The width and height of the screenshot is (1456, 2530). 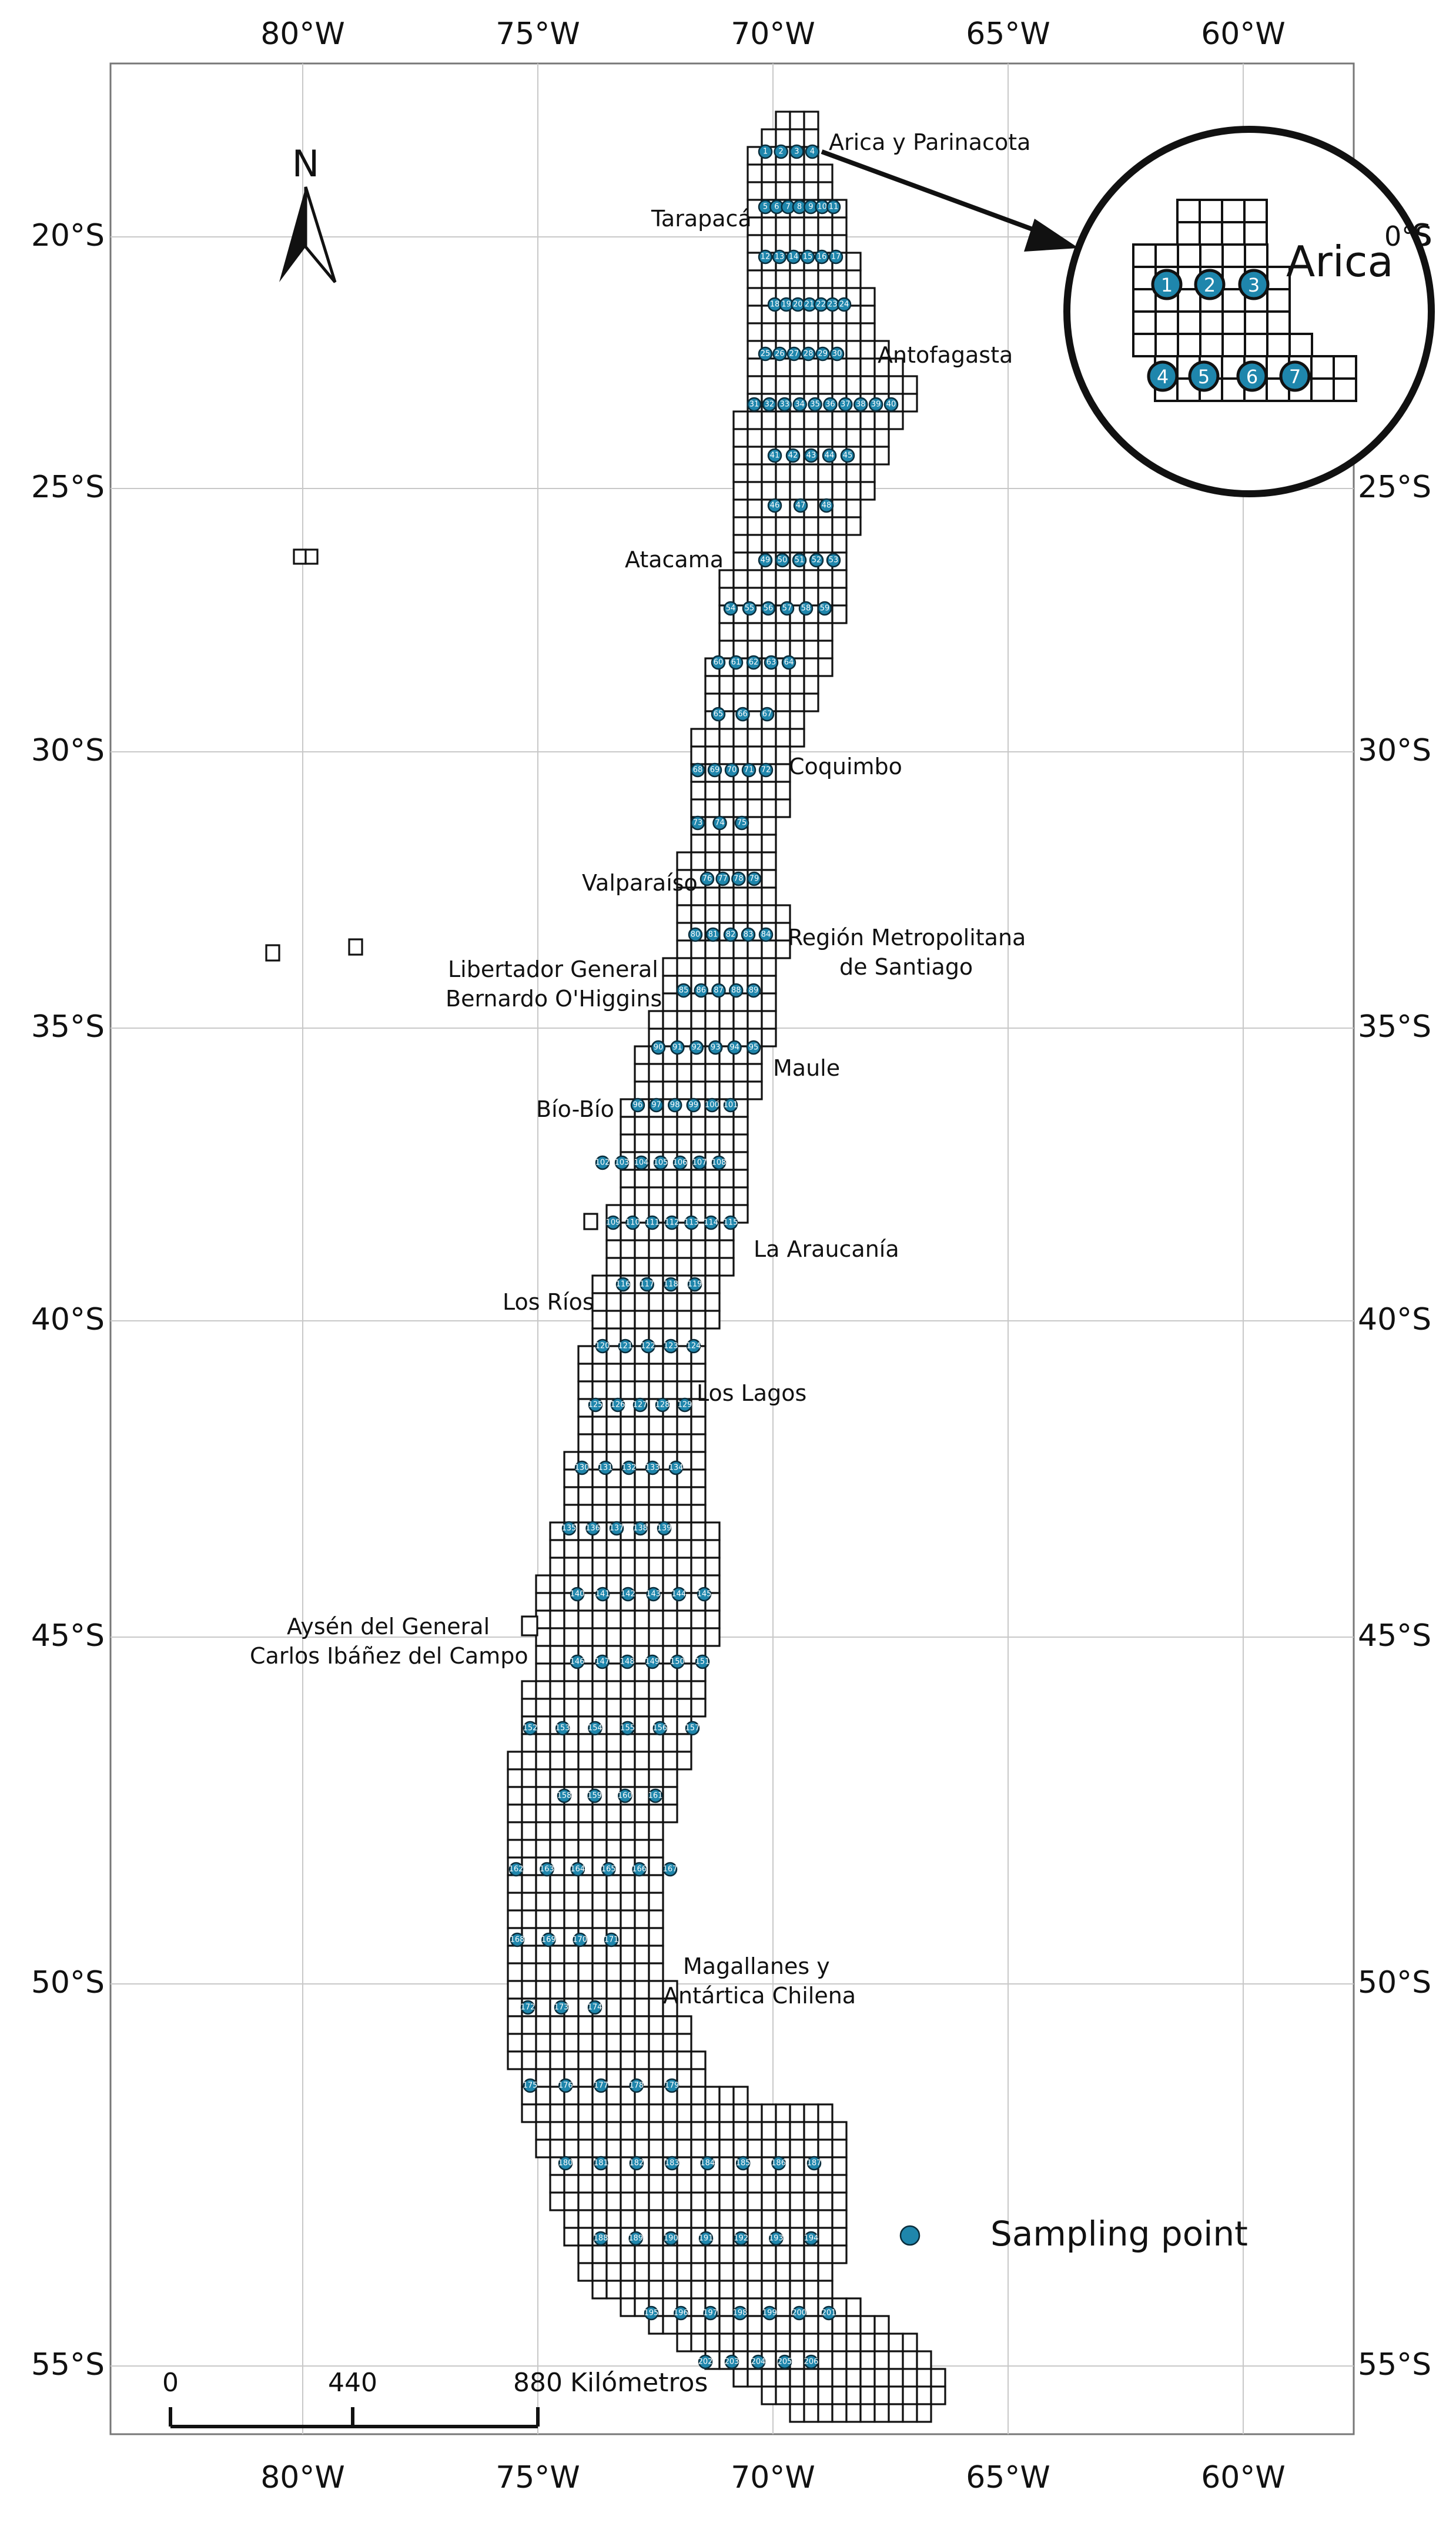 I want to click on sampling-point: 26, so click(x=779, y=354).